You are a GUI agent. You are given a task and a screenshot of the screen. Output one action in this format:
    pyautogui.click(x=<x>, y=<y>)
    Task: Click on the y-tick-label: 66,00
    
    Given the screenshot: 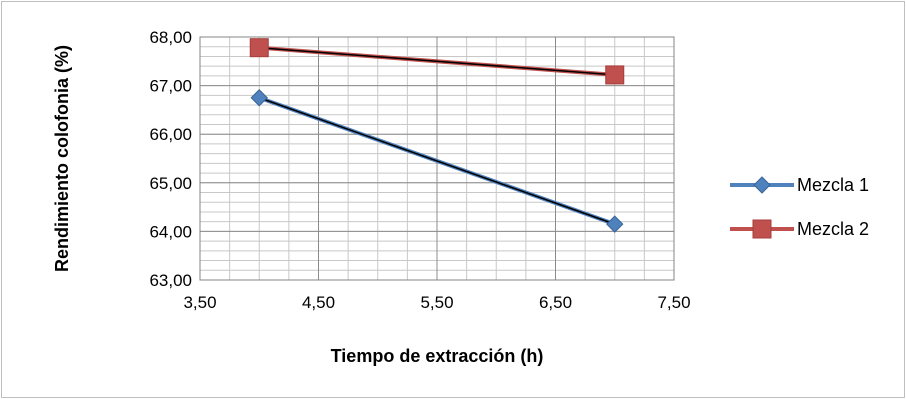 What is the action you would take?
    pyautogui.click(x=170, y=134)
    